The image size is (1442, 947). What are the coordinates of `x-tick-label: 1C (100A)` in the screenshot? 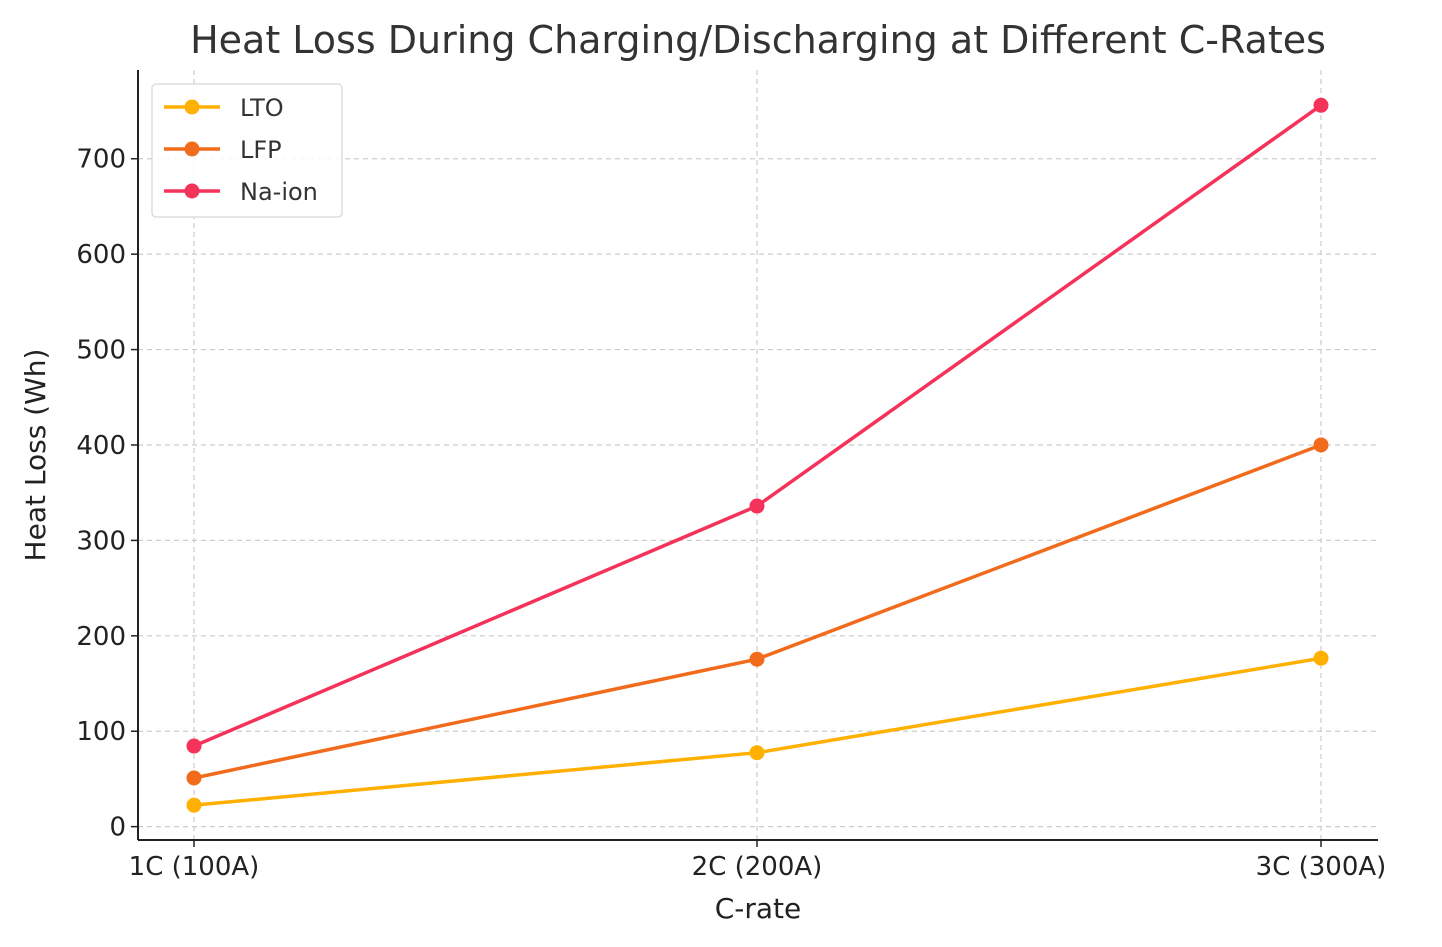 It's located at (194, 867).